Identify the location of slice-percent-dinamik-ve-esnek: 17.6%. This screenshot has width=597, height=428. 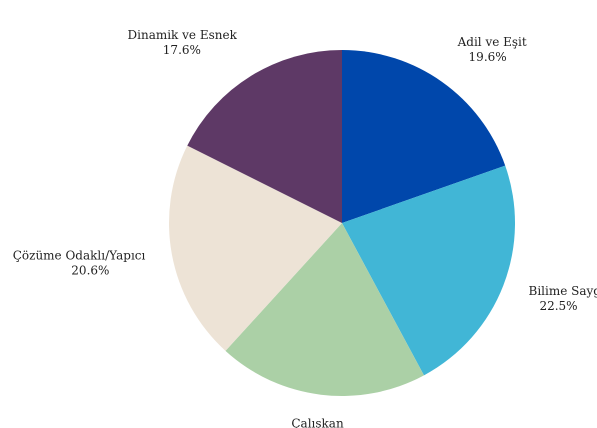
(182, 50).